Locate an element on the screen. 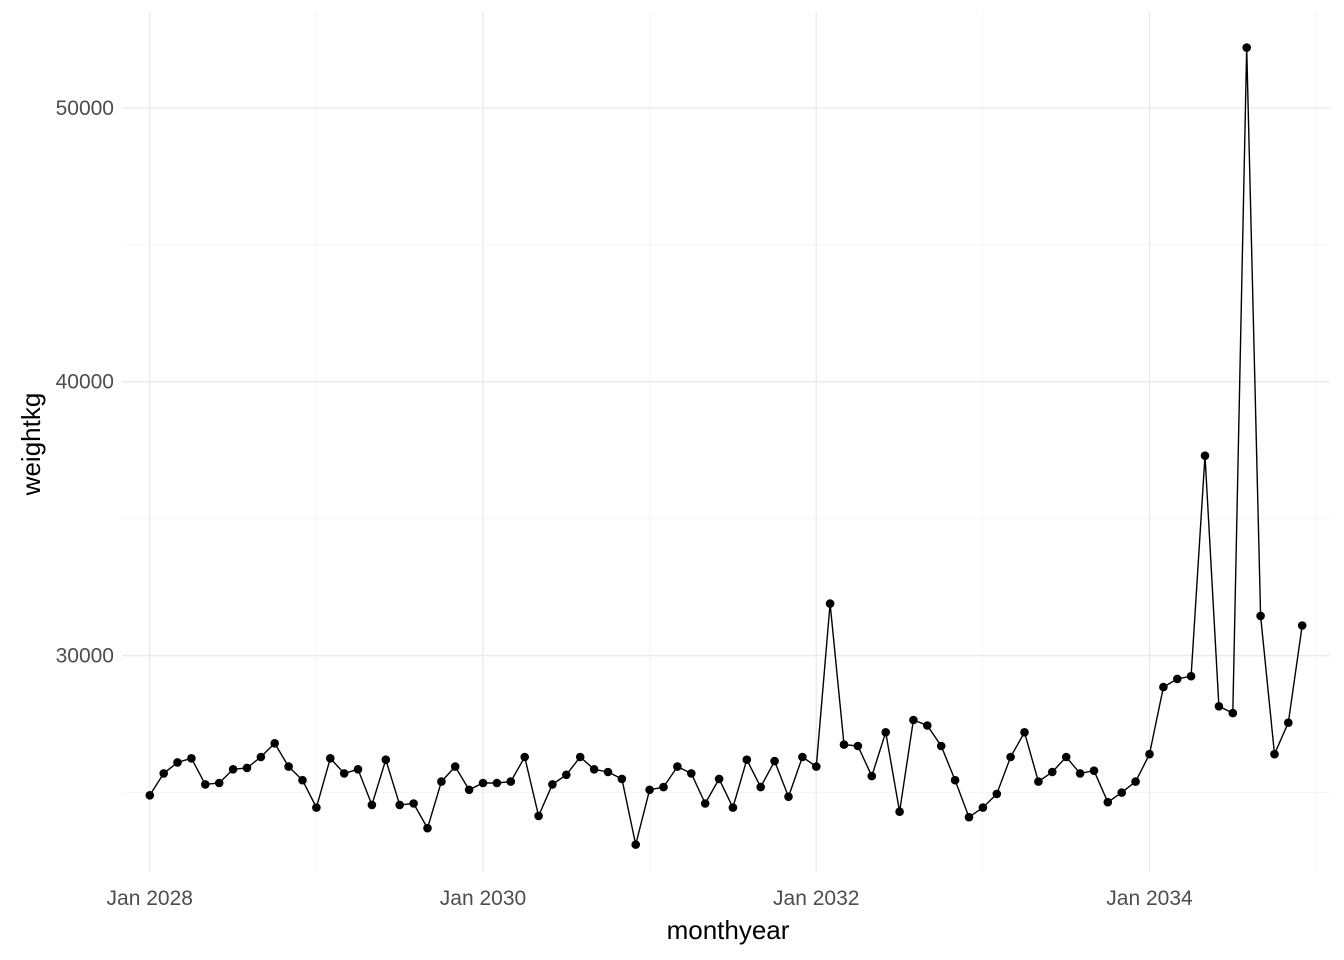  x-tick-label: Jan 2034 is located at coordinates (1149, 898).